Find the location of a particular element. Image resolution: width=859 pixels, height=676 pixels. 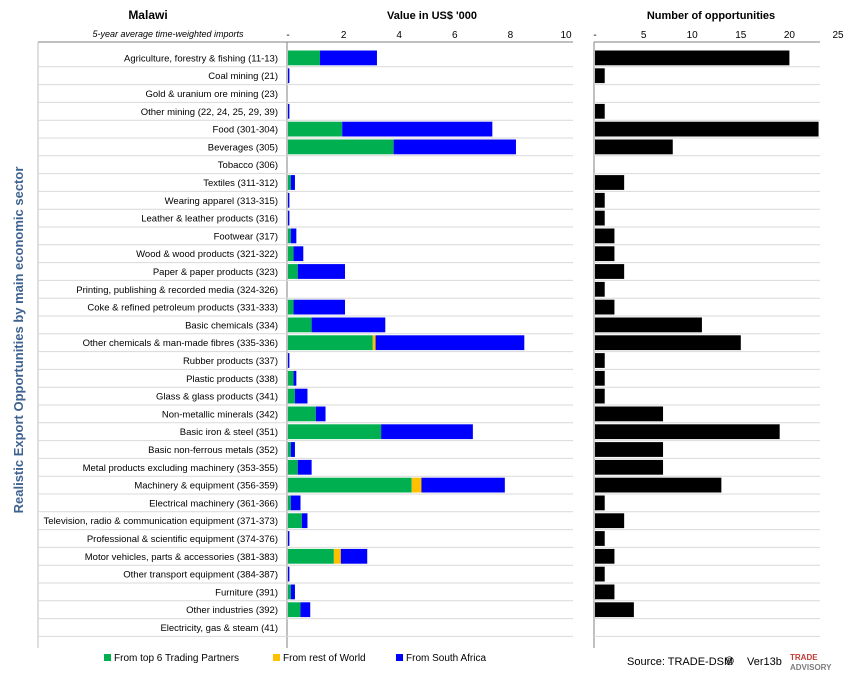

category-label-other-industries: Other industries (392) is located at coordinates (232, 610).